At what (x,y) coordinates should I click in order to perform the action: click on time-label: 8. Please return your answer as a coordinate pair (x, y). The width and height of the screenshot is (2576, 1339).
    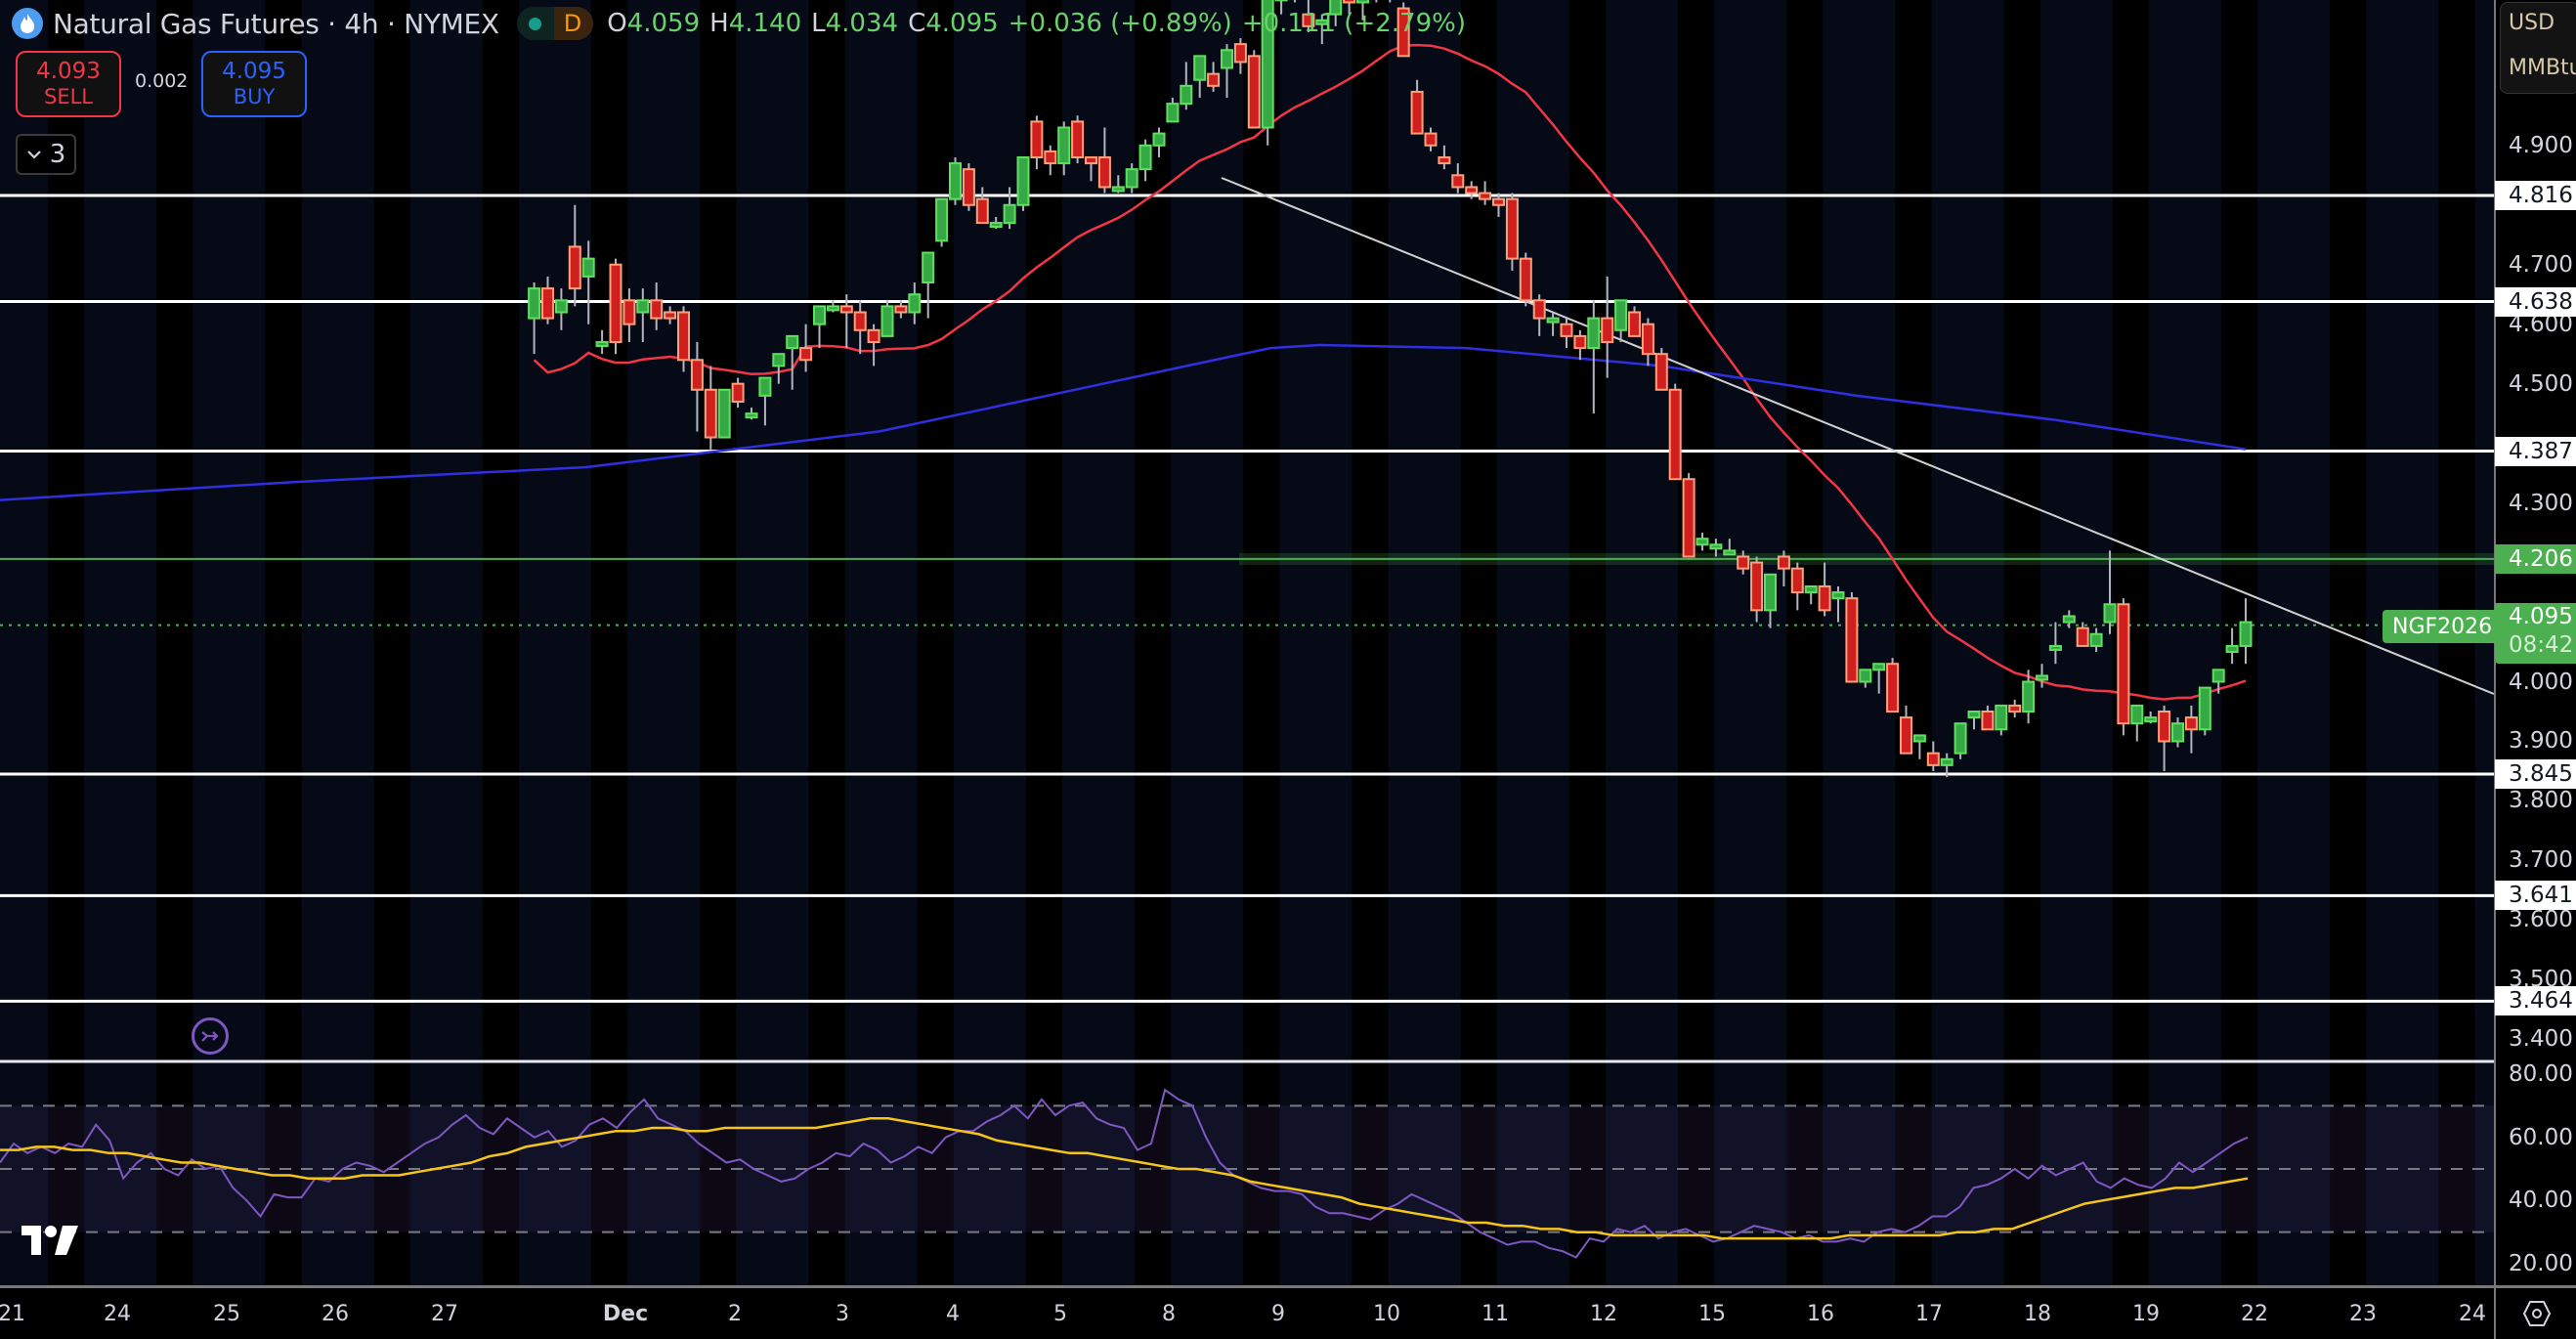
    Looking at the image, I should click on (1169, 1314).